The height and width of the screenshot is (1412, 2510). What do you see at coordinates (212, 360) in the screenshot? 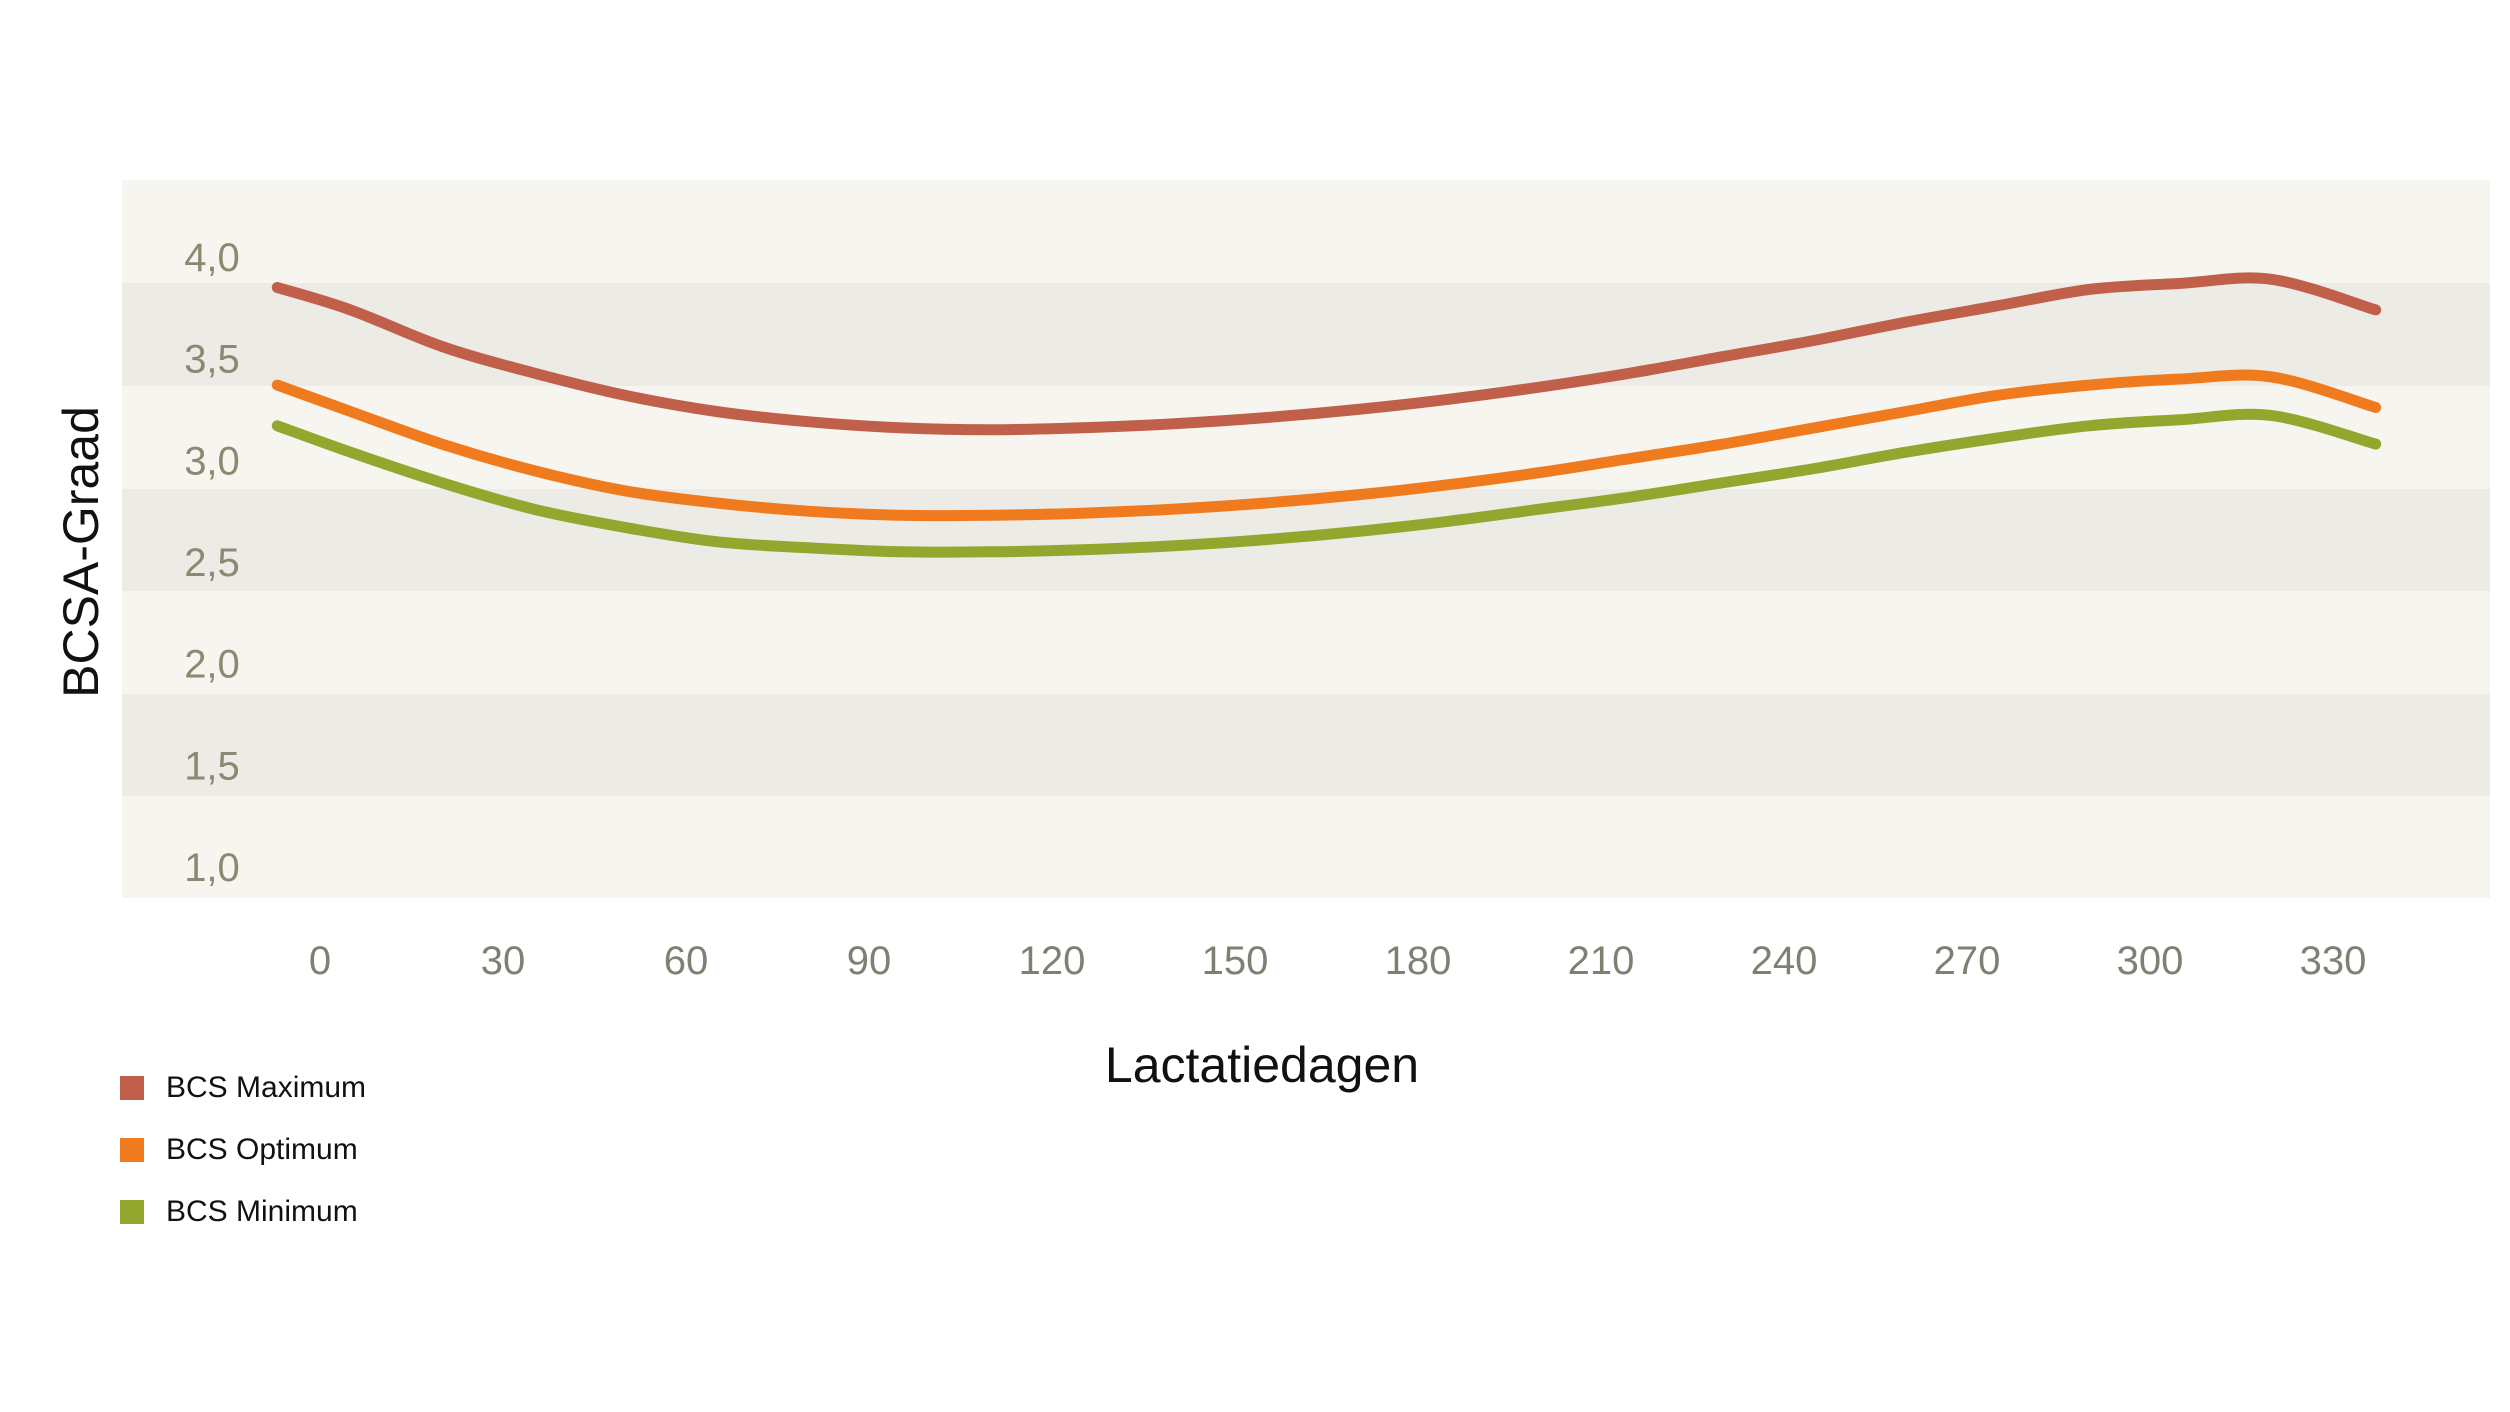
I see `y-tick-label: 3,5` at bounding box center [212, 360].